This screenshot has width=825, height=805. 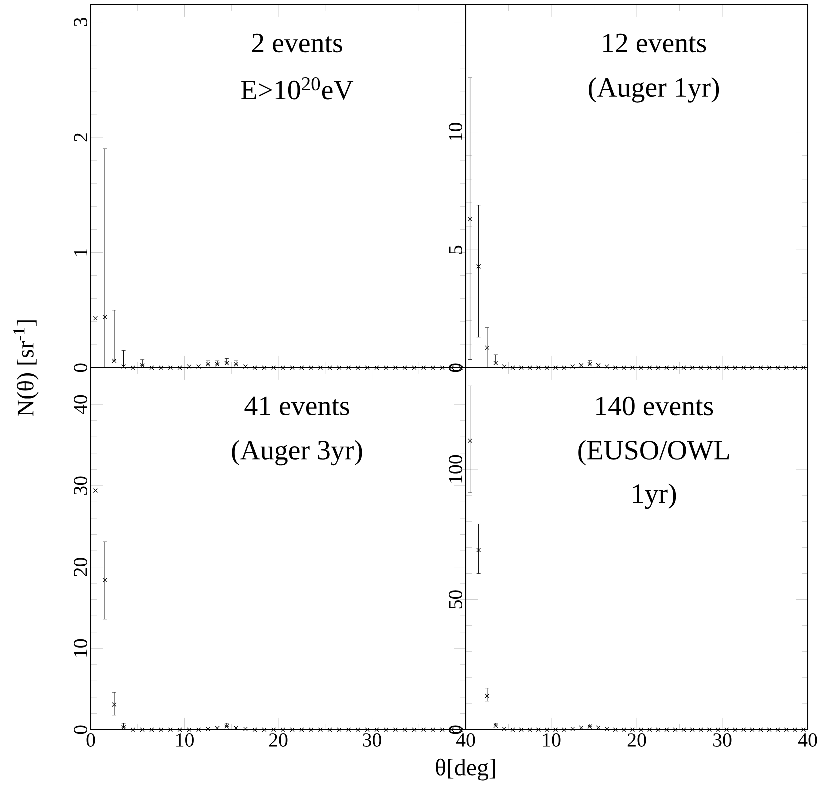 I want to click on y-tick-label: 50, so click(x=455, y=599).